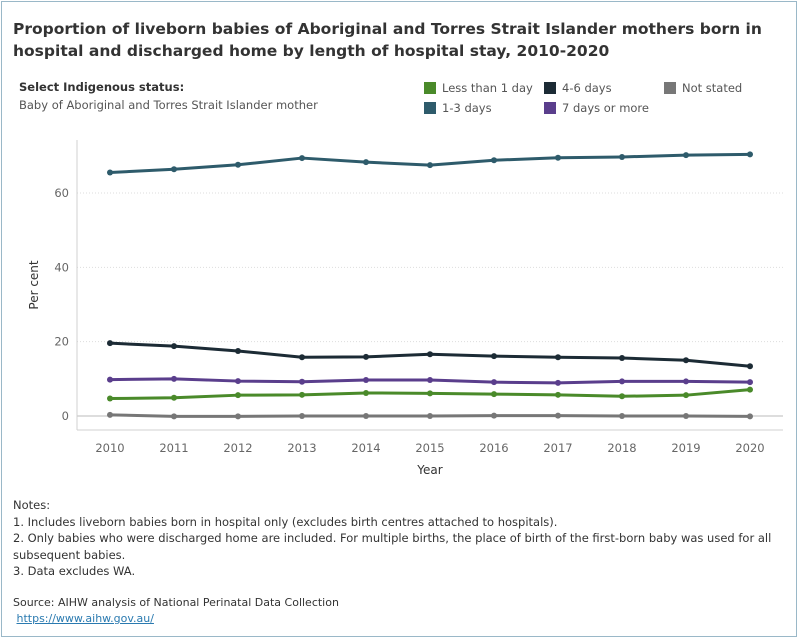 The width and height of the screenshot is (800, 640). I want to click on x-tick-label: 2011, so click(173, 448).